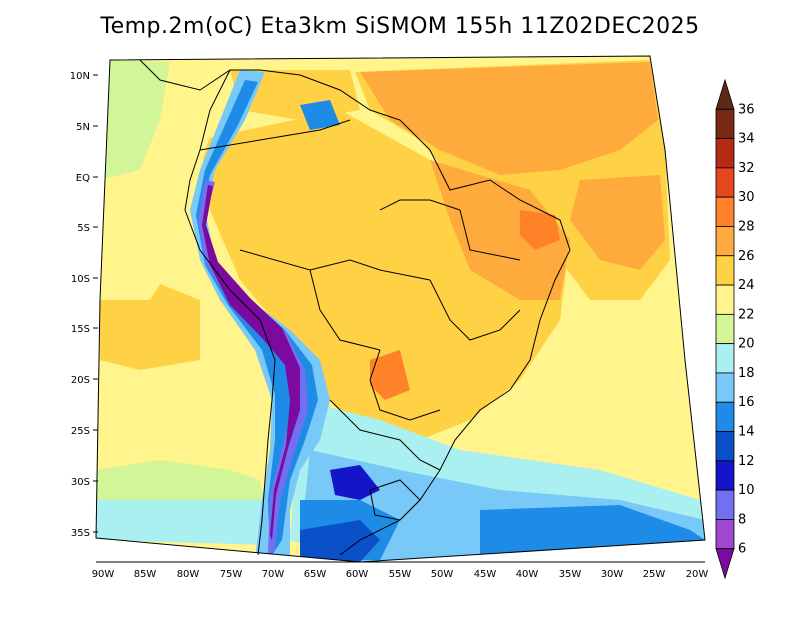 Image resolution: width=800 pixels, height=618 pixels. What do you see at coordinates (80, 305) in the screenshot?
I see `lat-axis: 10N 5N EQ 5S 10S 15S 20S 25S 30S 35S` at bounding box center [80, 305].